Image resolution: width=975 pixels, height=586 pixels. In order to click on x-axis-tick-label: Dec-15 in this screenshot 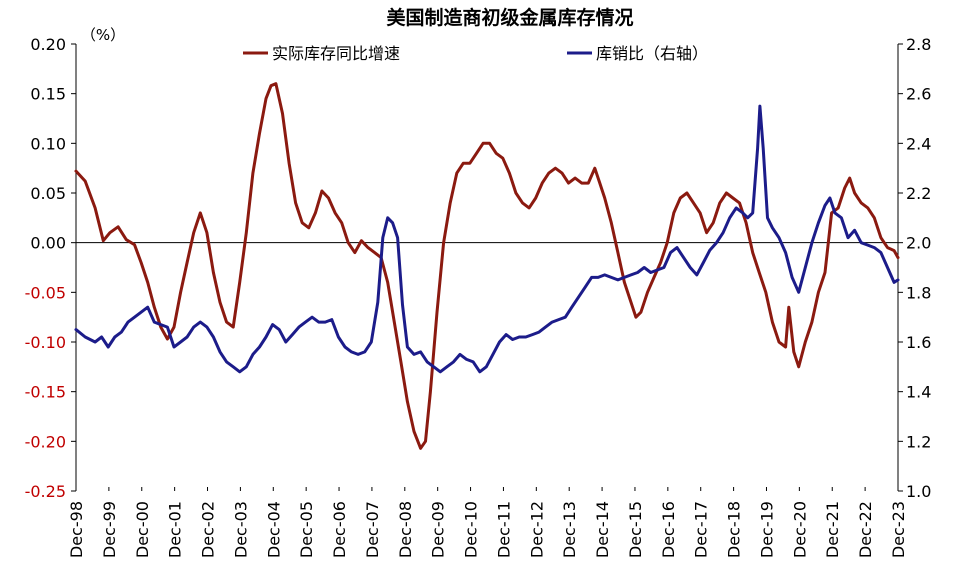, I will do `click(635, 529)`.